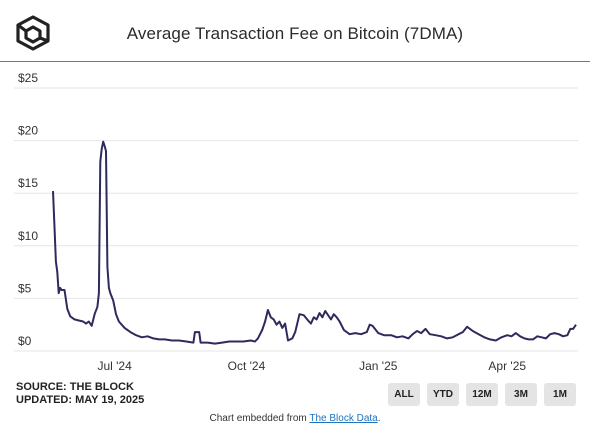  What do you see at coordinates (25, 288) in the screenshot?
I see `y-tick-label: $5` at bounding box center [25, 288].